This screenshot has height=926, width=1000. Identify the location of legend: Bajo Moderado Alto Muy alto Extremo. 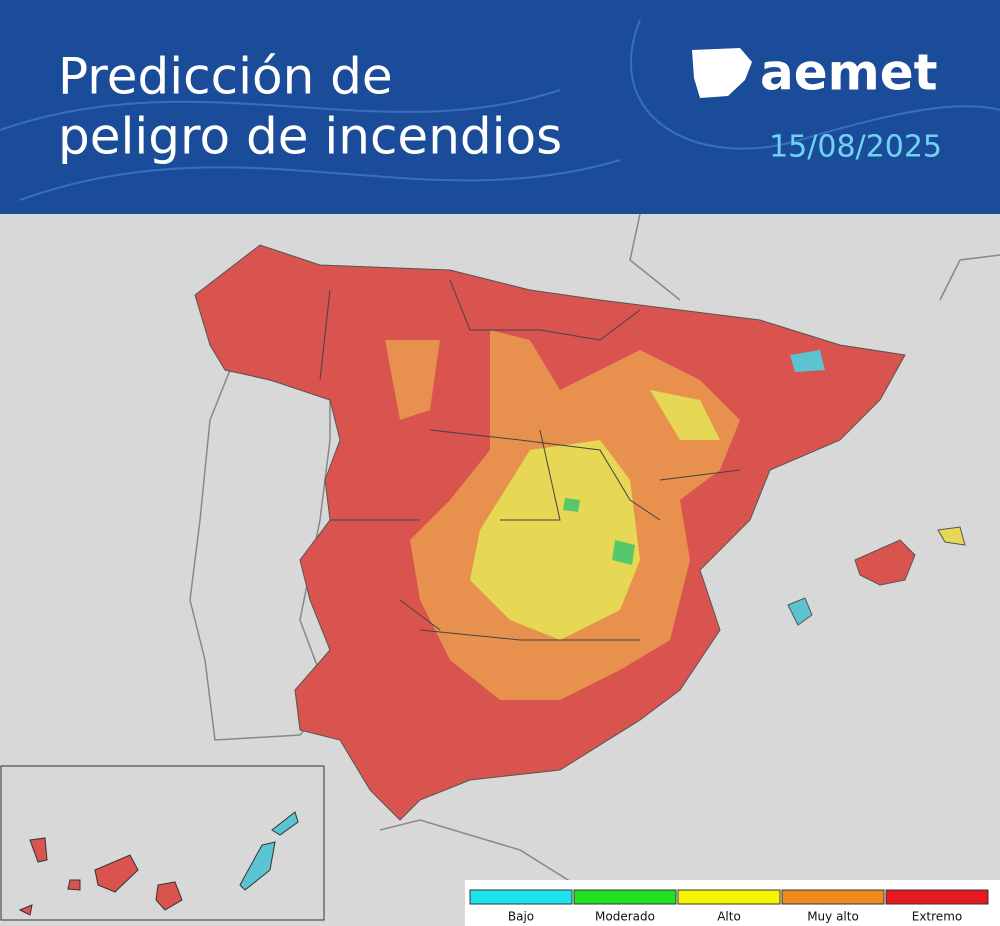
(729, 906).